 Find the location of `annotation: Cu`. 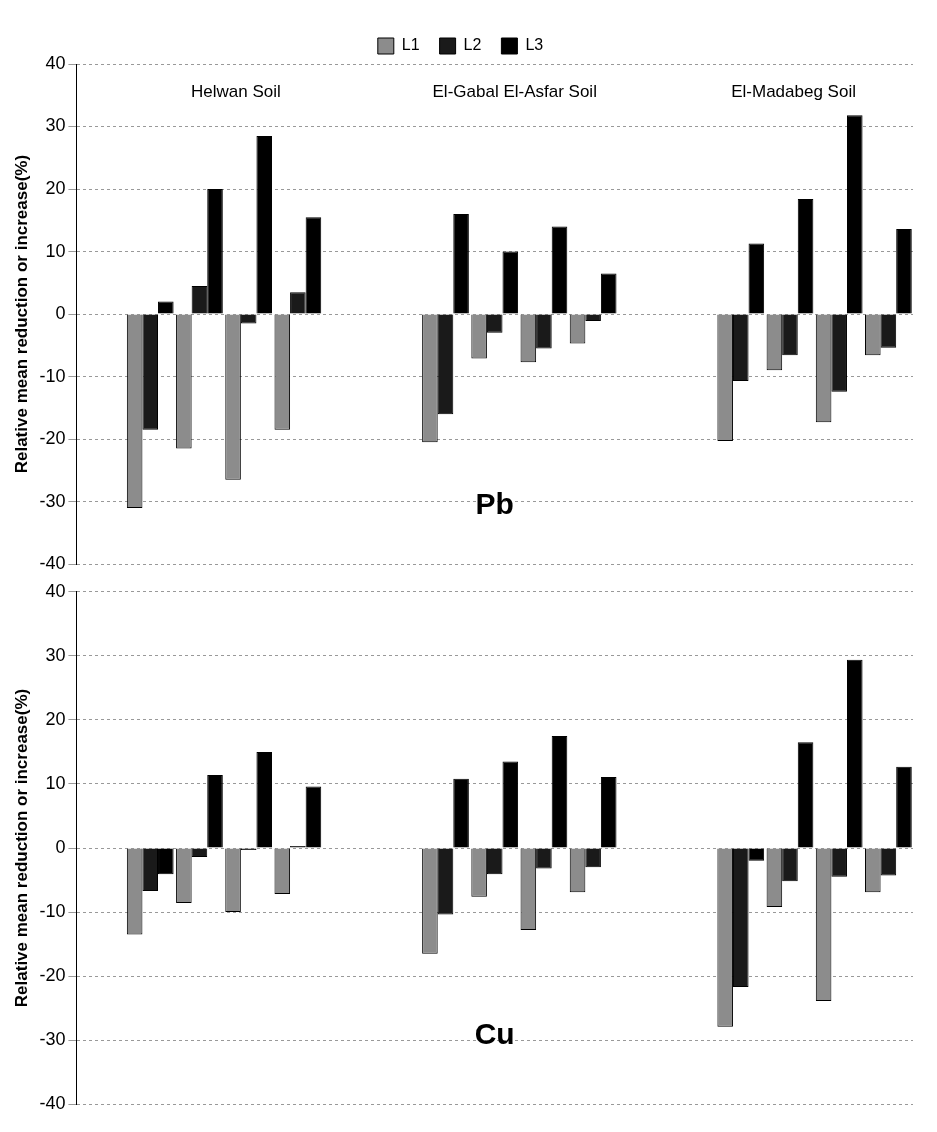

annotation: Cu is located at coordinates (494, 1034).